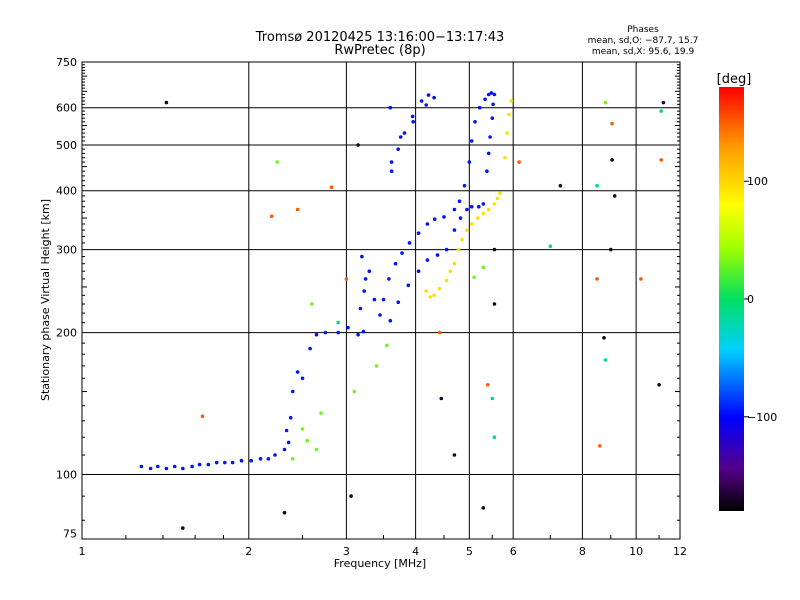  What do you see at coordinates (66, 62) in the screenshot?
I see `y-tick-label: 750` at bounding box center [66, 62].